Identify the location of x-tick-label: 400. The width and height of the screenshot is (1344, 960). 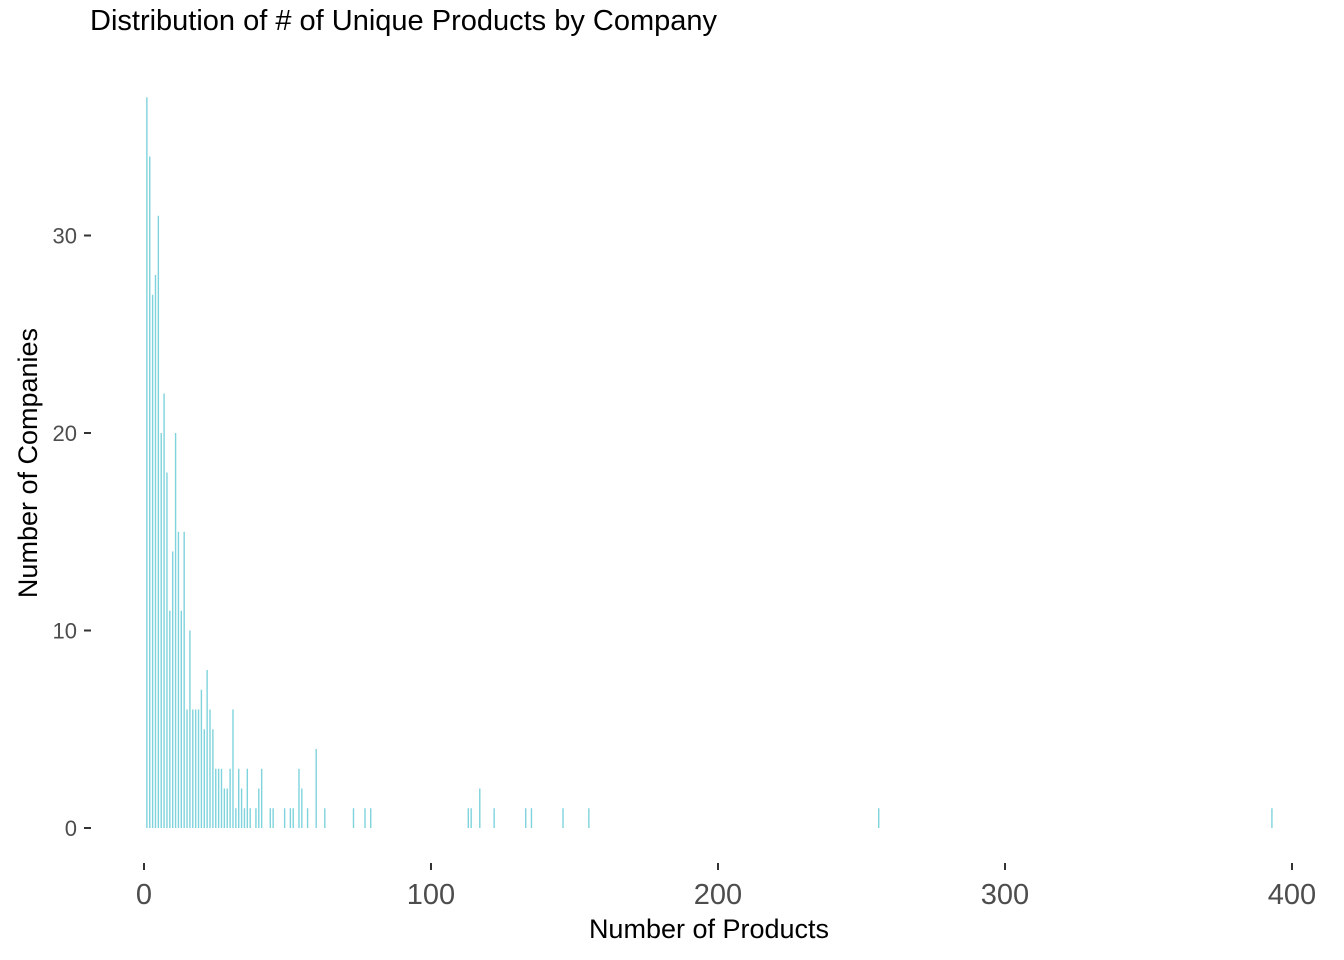
(1292, 895).